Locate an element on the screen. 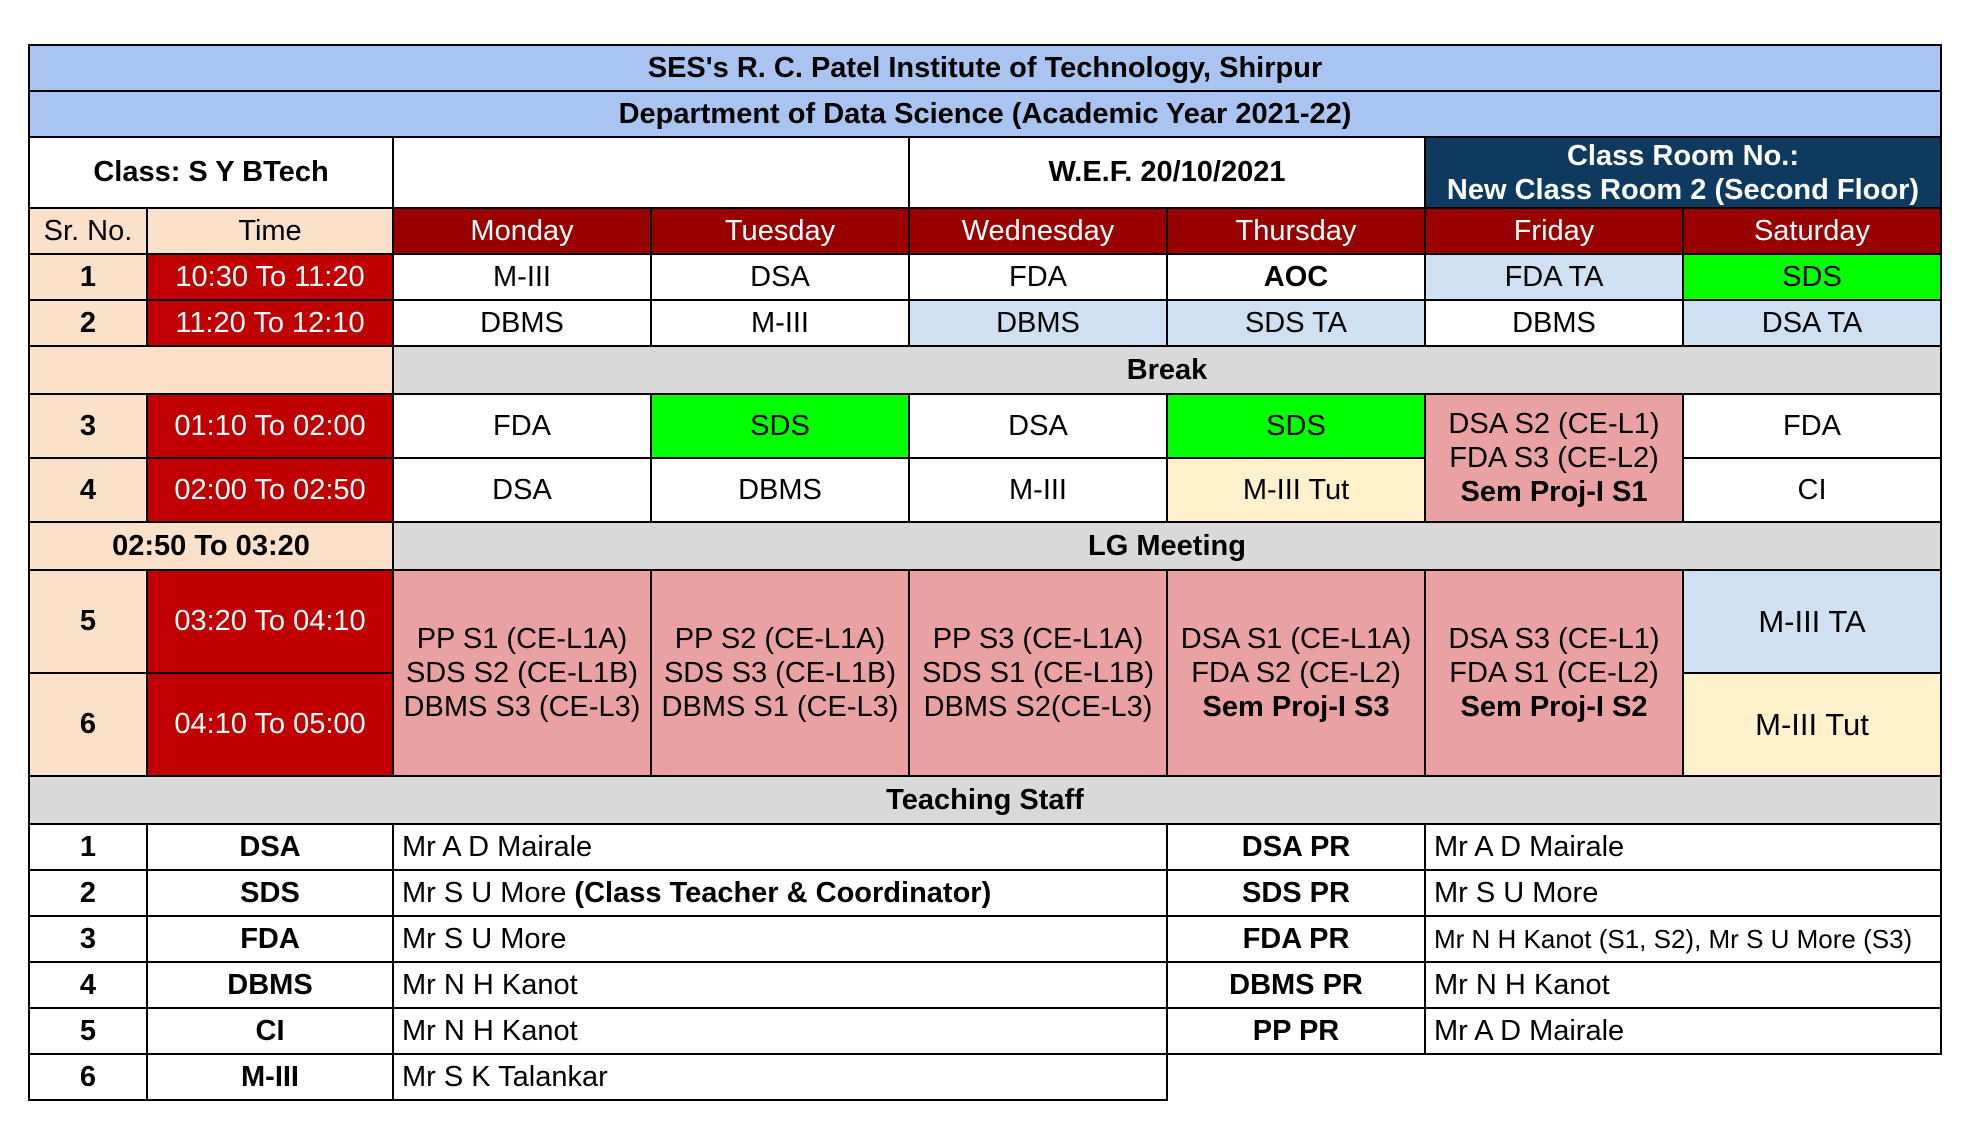 This screenshot has width=1964, height=1139. lab-line: SDS S3 (CE-L1B) is located at coordinates (780, 673).